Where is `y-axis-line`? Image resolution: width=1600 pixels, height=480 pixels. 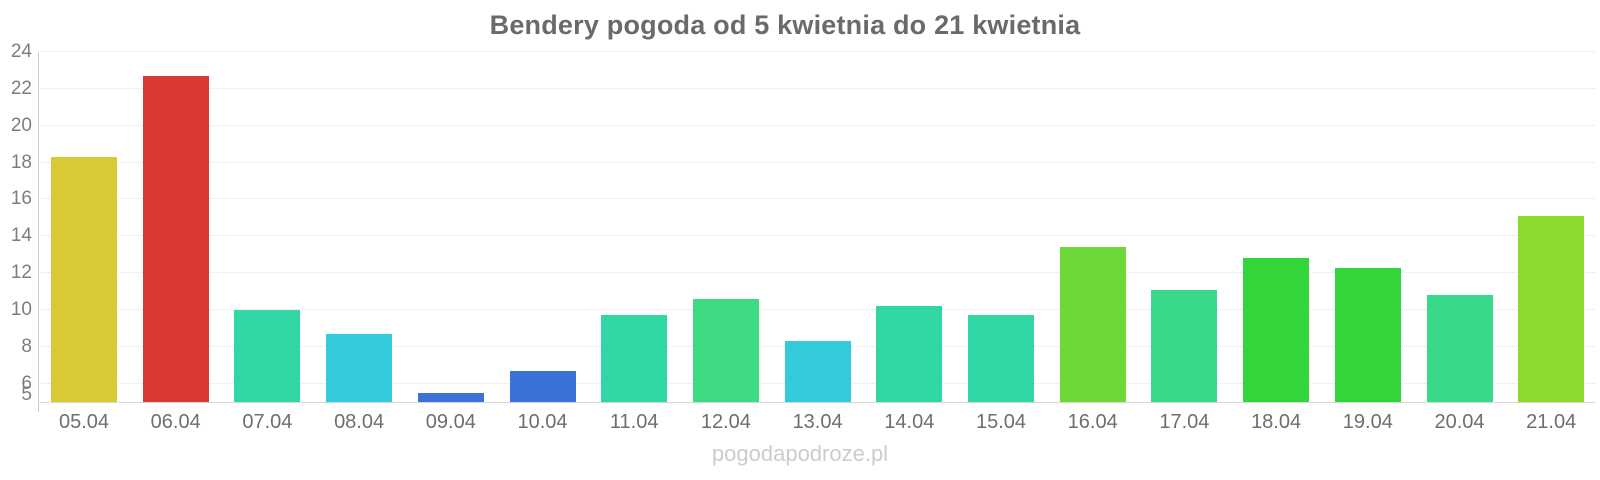 y-axis-line is located at coordinates (38, 232).